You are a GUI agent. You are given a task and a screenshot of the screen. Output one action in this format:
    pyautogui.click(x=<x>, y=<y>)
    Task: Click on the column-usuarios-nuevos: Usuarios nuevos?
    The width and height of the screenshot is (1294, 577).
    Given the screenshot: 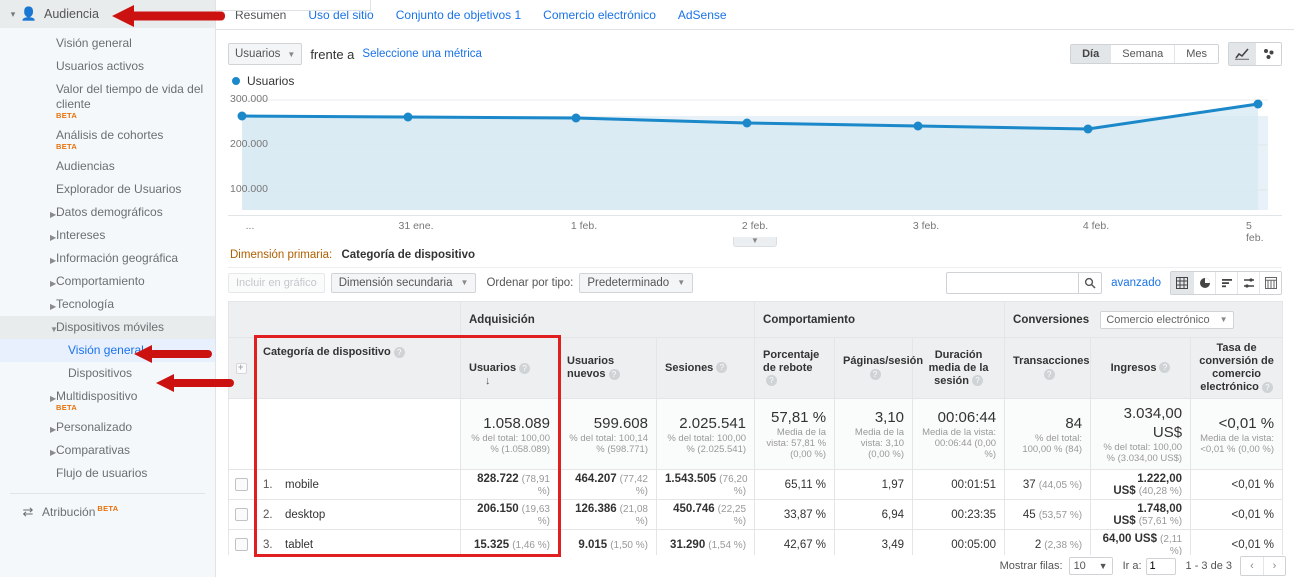 What is the action you would take?
    pyautogui.click(x=607, y=368)
    